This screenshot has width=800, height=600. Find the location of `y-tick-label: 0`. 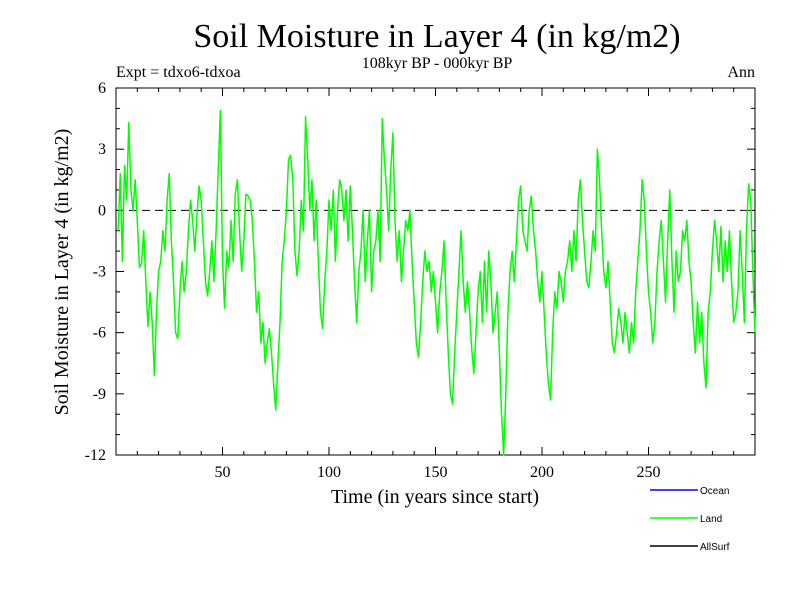

y-tick-label: 0 is located at coordinates (102, 210).